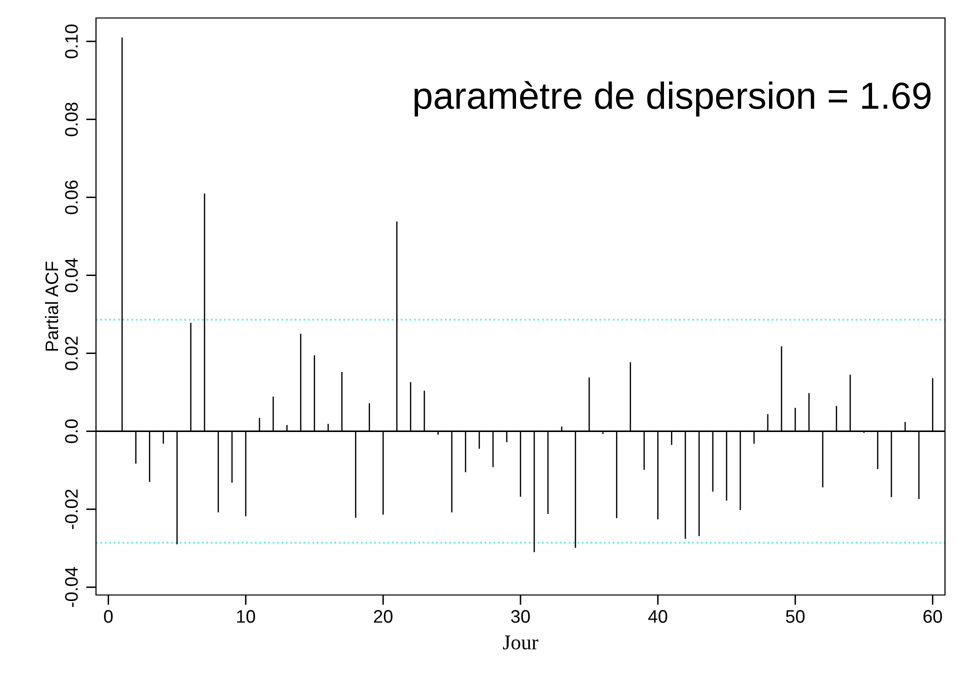 The height and width of the screenshot is (688, 958). Describe the element at coordinates (520, 616) in the screenshot. I see `x-tick-label: 30` at that location.